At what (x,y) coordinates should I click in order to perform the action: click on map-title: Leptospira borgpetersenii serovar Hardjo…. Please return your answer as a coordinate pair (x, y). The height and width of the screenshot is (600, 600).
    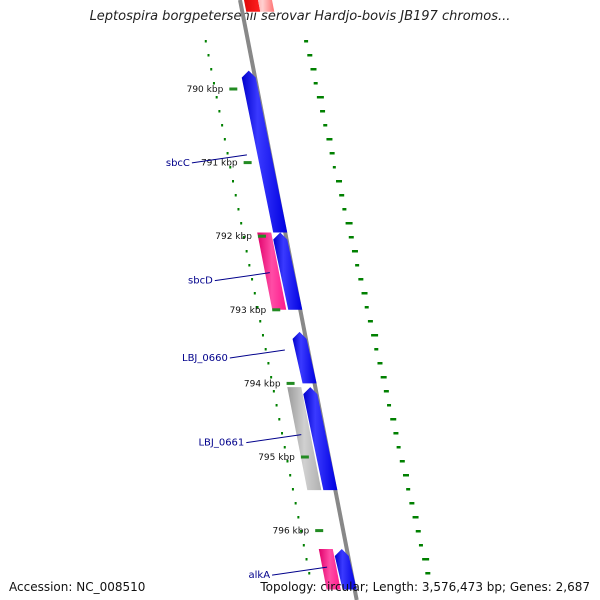
    Looking at the image, I should click on (300, 16).